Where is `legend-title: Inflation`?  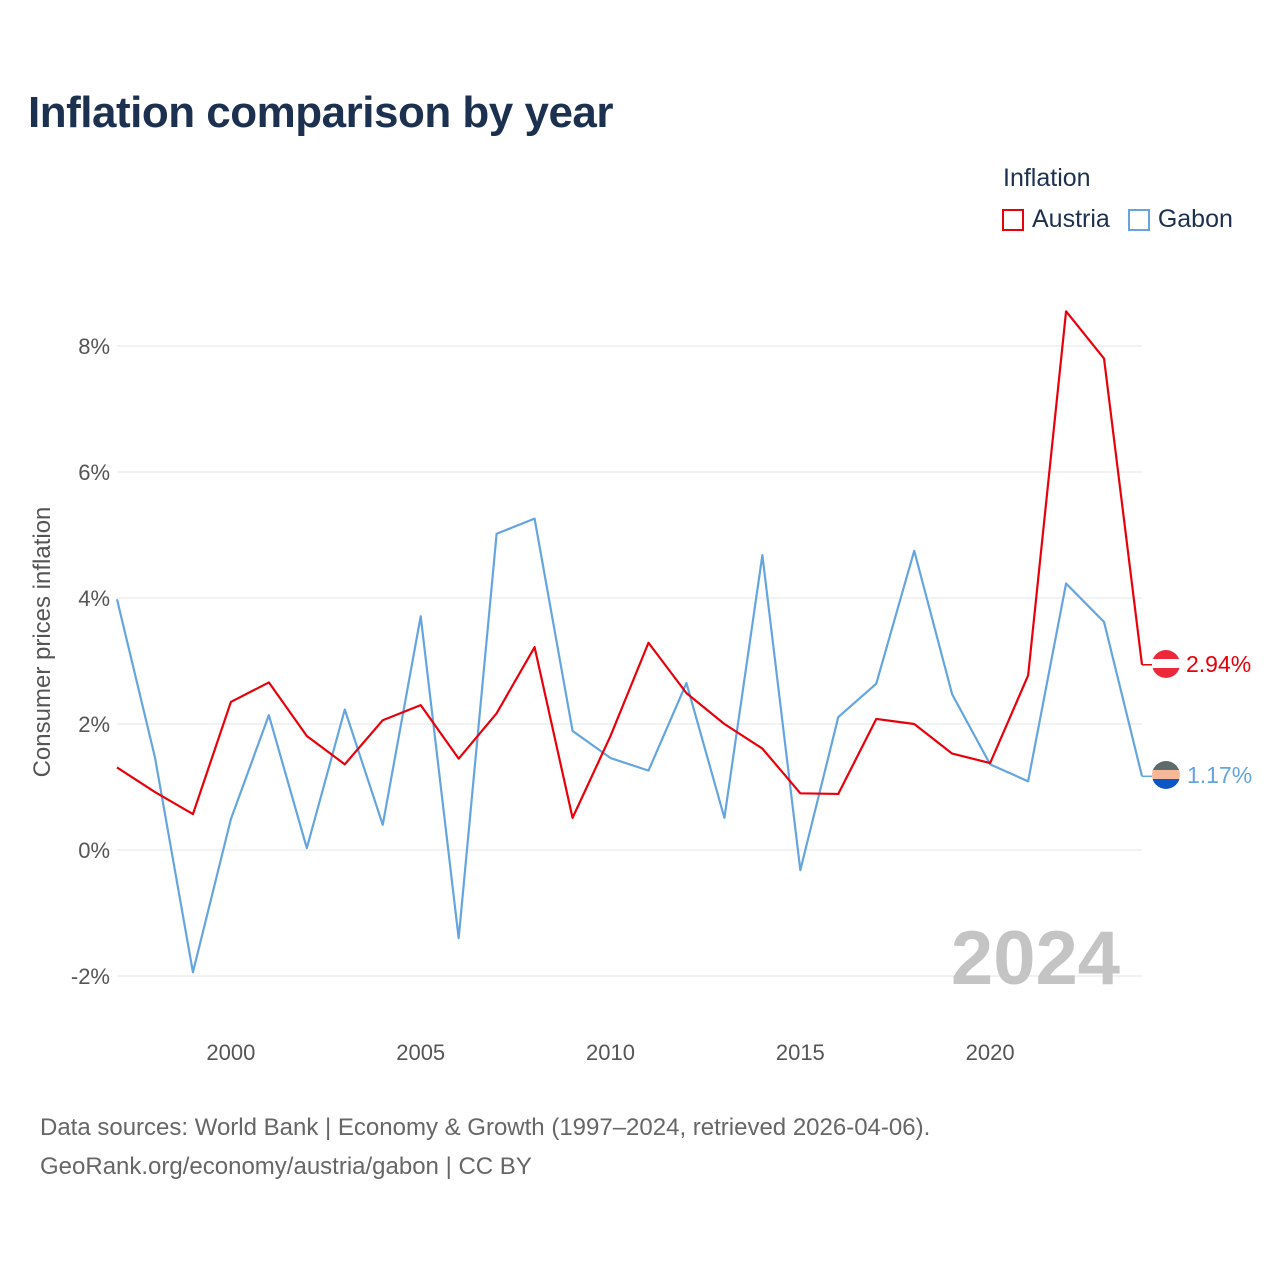 legend-title: Inflation is located at coordinates (1047, 178).